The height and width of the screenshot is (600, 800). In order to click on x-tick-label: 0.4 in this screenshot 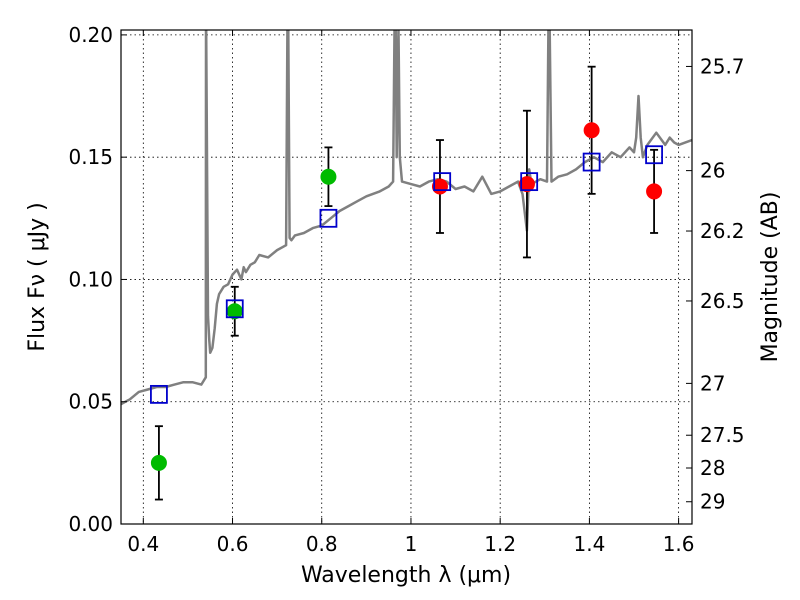, I will do `click(143, 544)`.